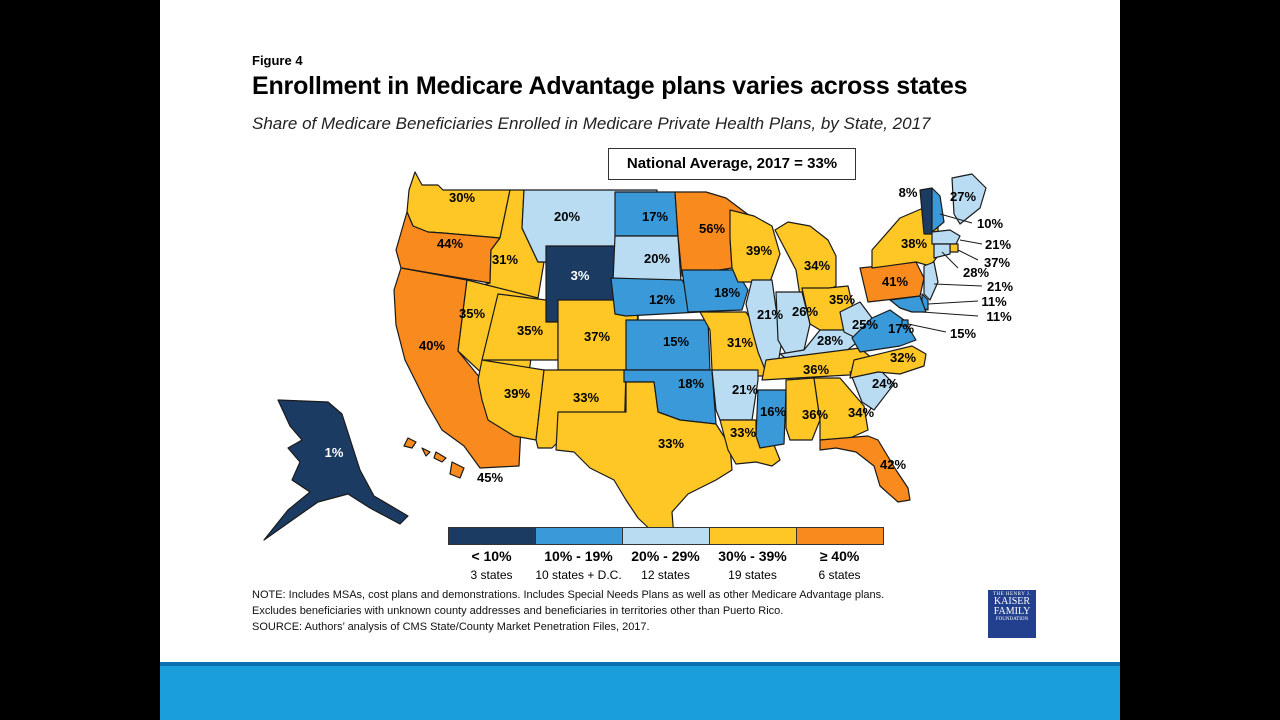 The height and width of the screenshot is (720, 1280). Describe the element at coordinates (773, 411) in the screenshot. I see `state-label-ms: 16%` at that location.